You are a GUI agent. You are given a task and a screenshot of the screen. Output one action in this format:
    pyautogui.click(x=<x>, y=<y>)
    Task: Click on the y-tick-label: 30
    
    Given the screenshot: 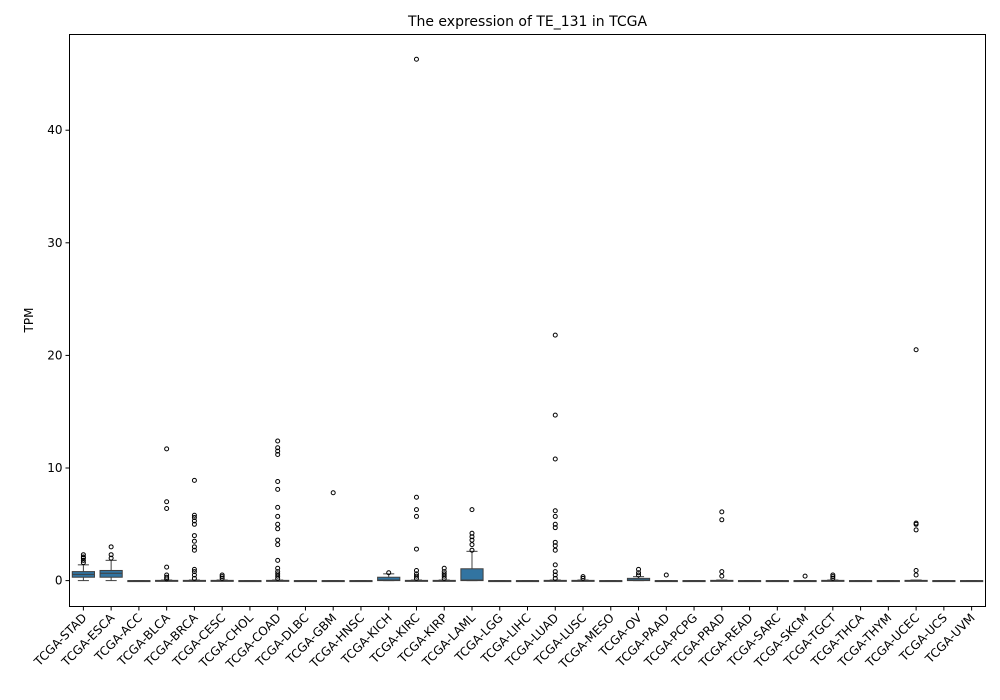 What is the action you would take?
    pyautogui.click(x=54, y=243)
    